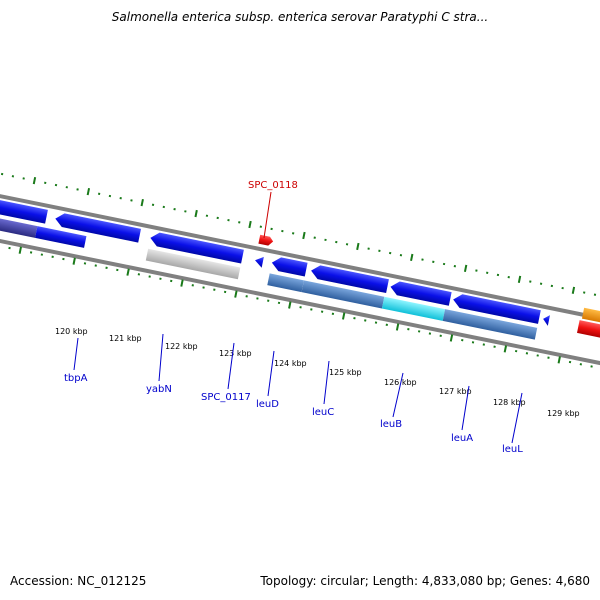 This screenshot has width=600, height=600. What do you see at coordinates (235, 353) in the screenshot?
I see `kbp-label-123: 123 kbp` at bounding box center [235, 353].